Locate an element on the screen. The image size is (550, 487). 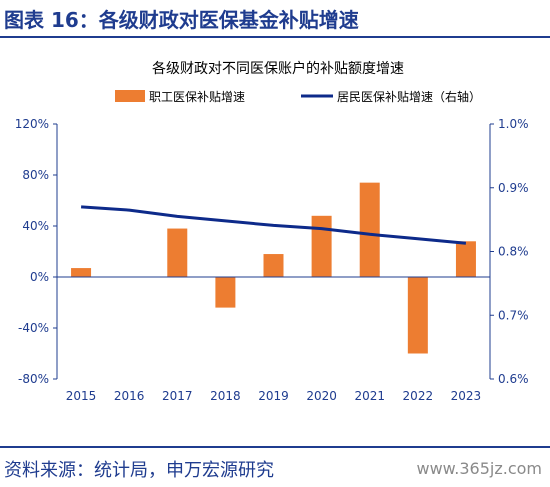
x-tick-label: 2019 is located at coordinates (273, 396).